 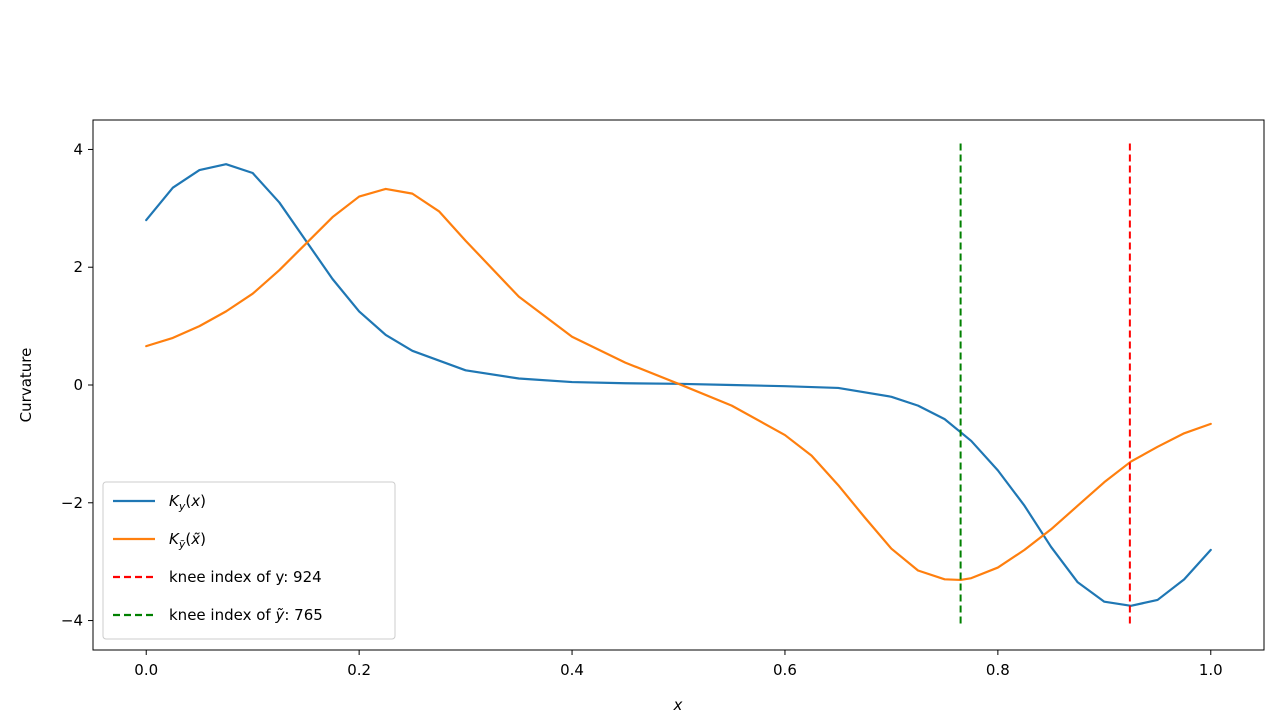 What do you see at coordinates (187, 502) in the screenshot?
I see `legend-label: Ky(x)` at bounding box center [187, 502].